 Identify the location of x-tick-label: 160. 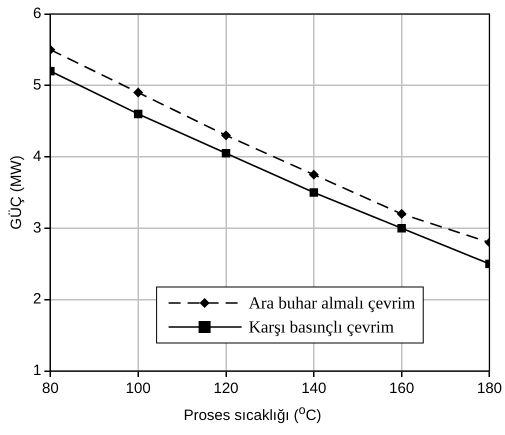
(401, 389).